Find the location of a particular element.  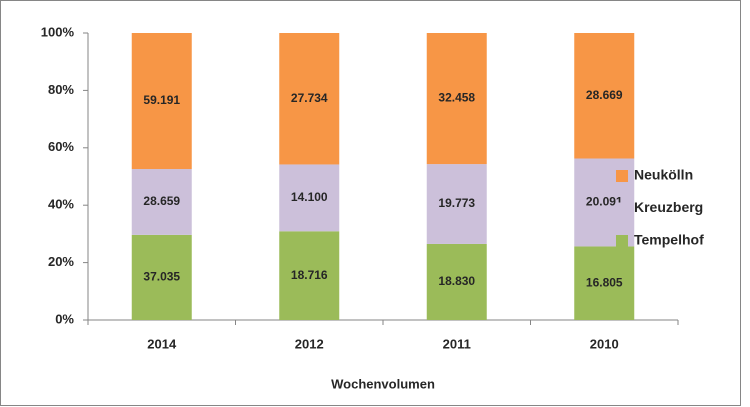

legend-label: Kreuzberg is located at coordinates (668, 207).